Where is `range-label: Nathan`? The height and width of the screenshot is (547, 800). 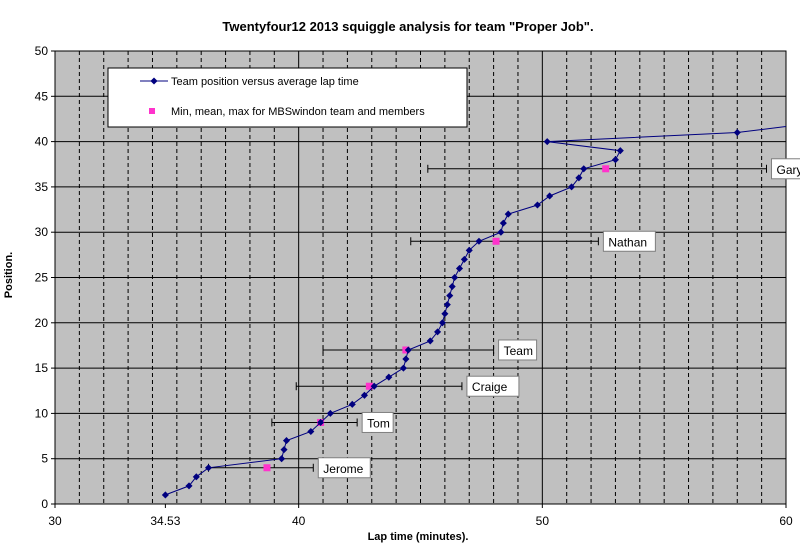 range-label: Nathan is located at coordinates (627, 242).